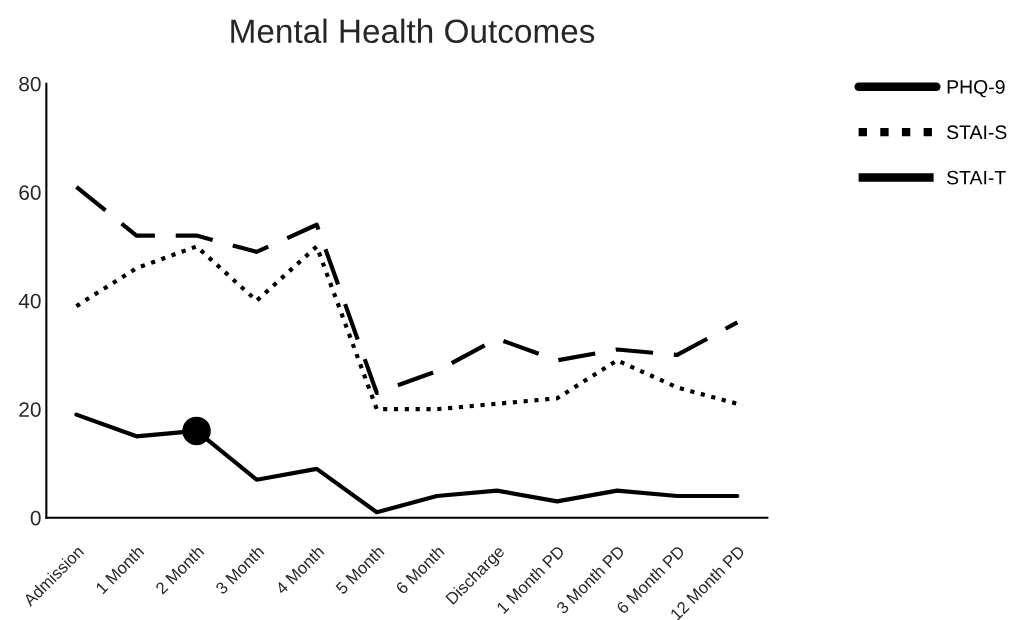  I want to click on chart-title: Mental Health Outcomes, so click(413, 31).